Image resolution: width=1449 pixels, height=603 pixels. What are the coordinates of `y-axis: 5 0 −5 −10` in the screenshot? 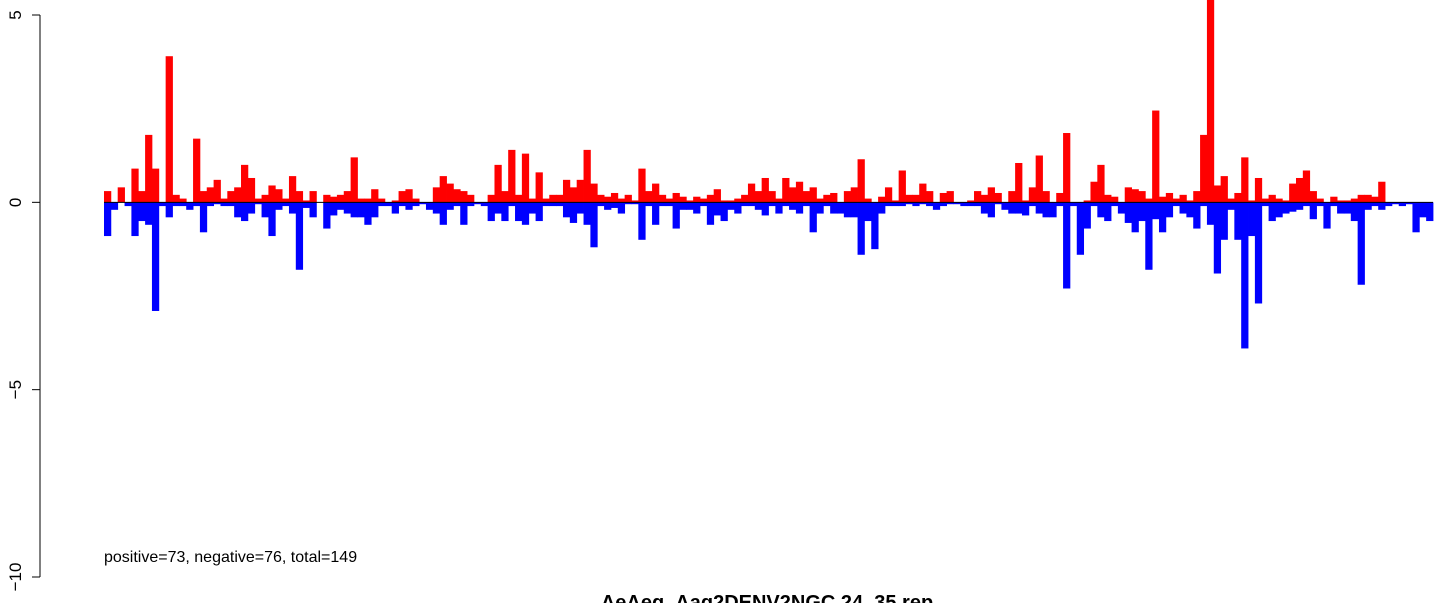 It's located at (23, 300).